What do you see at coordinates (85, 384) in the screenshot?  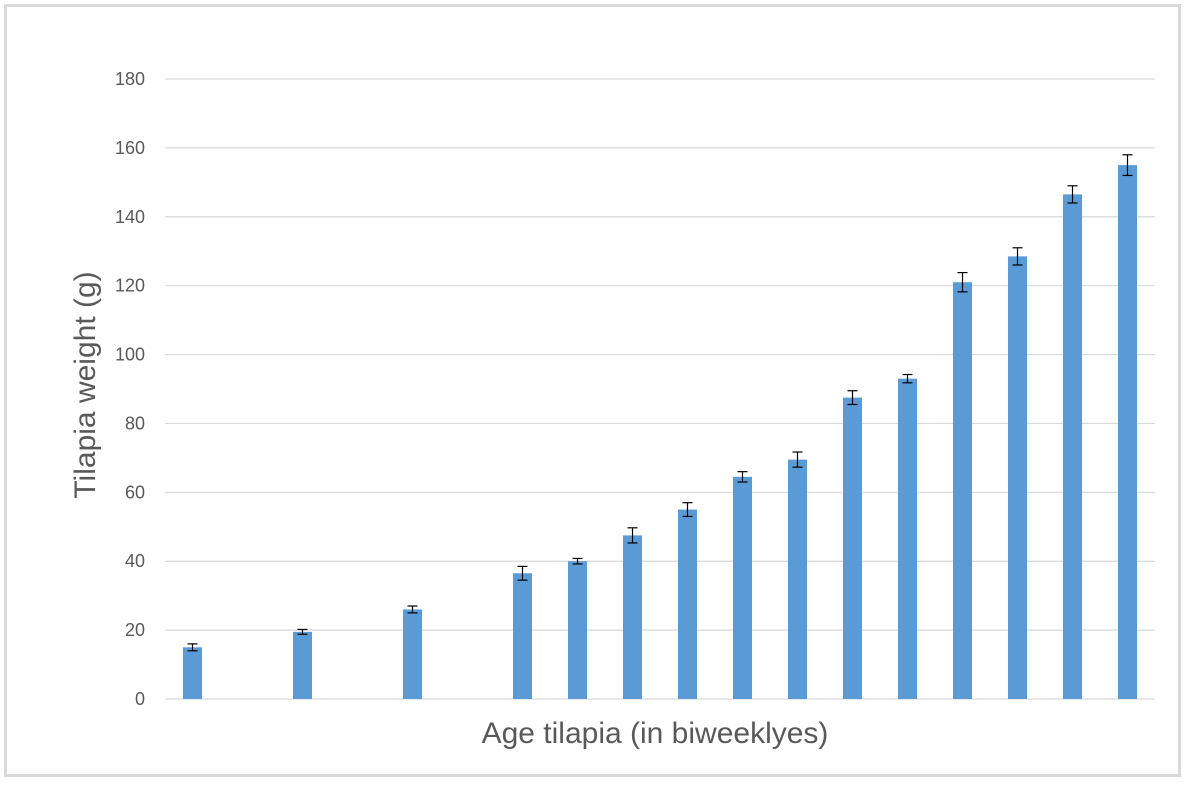 I see `y-axis-title: Tilapia weight (g)` at bounding box center [85, 384].